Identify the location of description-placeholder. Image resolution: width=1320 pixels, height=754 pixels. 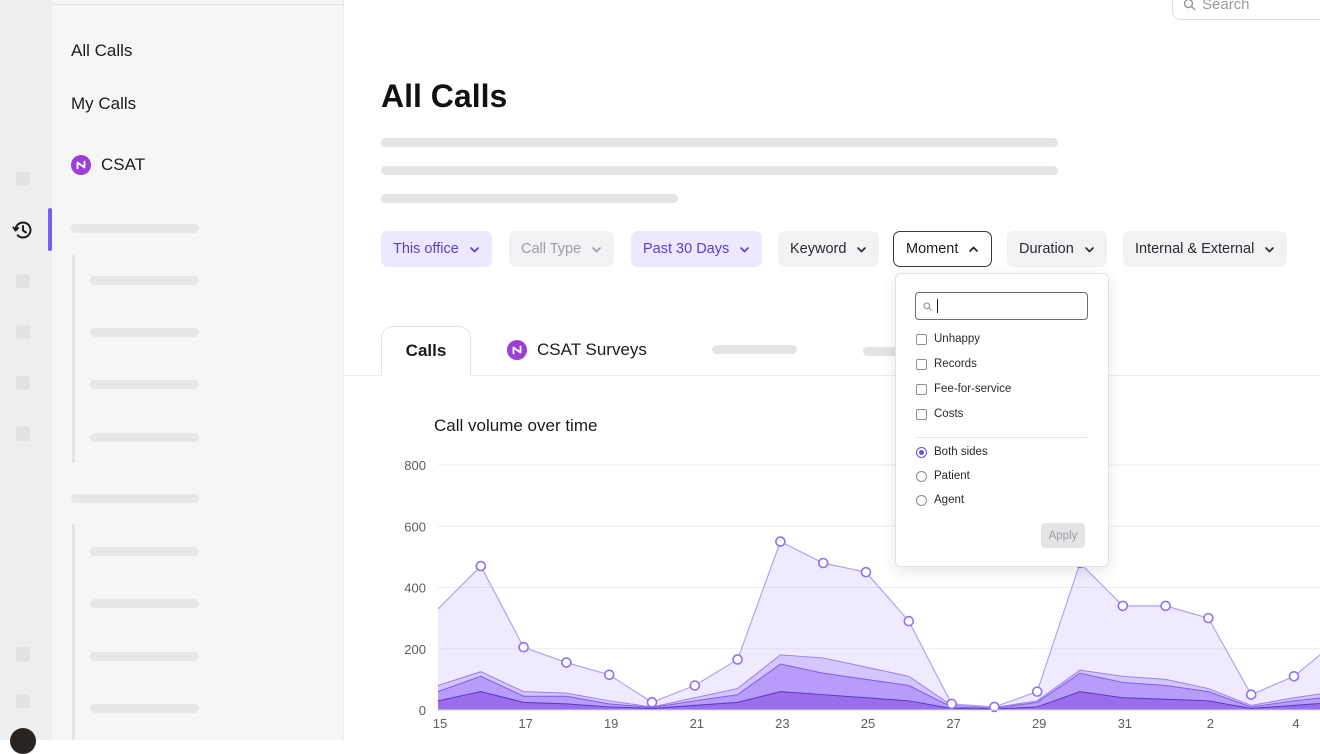
(719, 170).